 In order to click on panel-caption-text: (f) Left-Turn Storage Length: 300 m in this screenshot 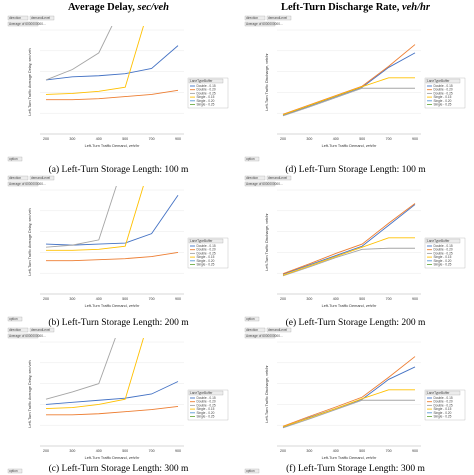, I will do `click(355, 469)`.